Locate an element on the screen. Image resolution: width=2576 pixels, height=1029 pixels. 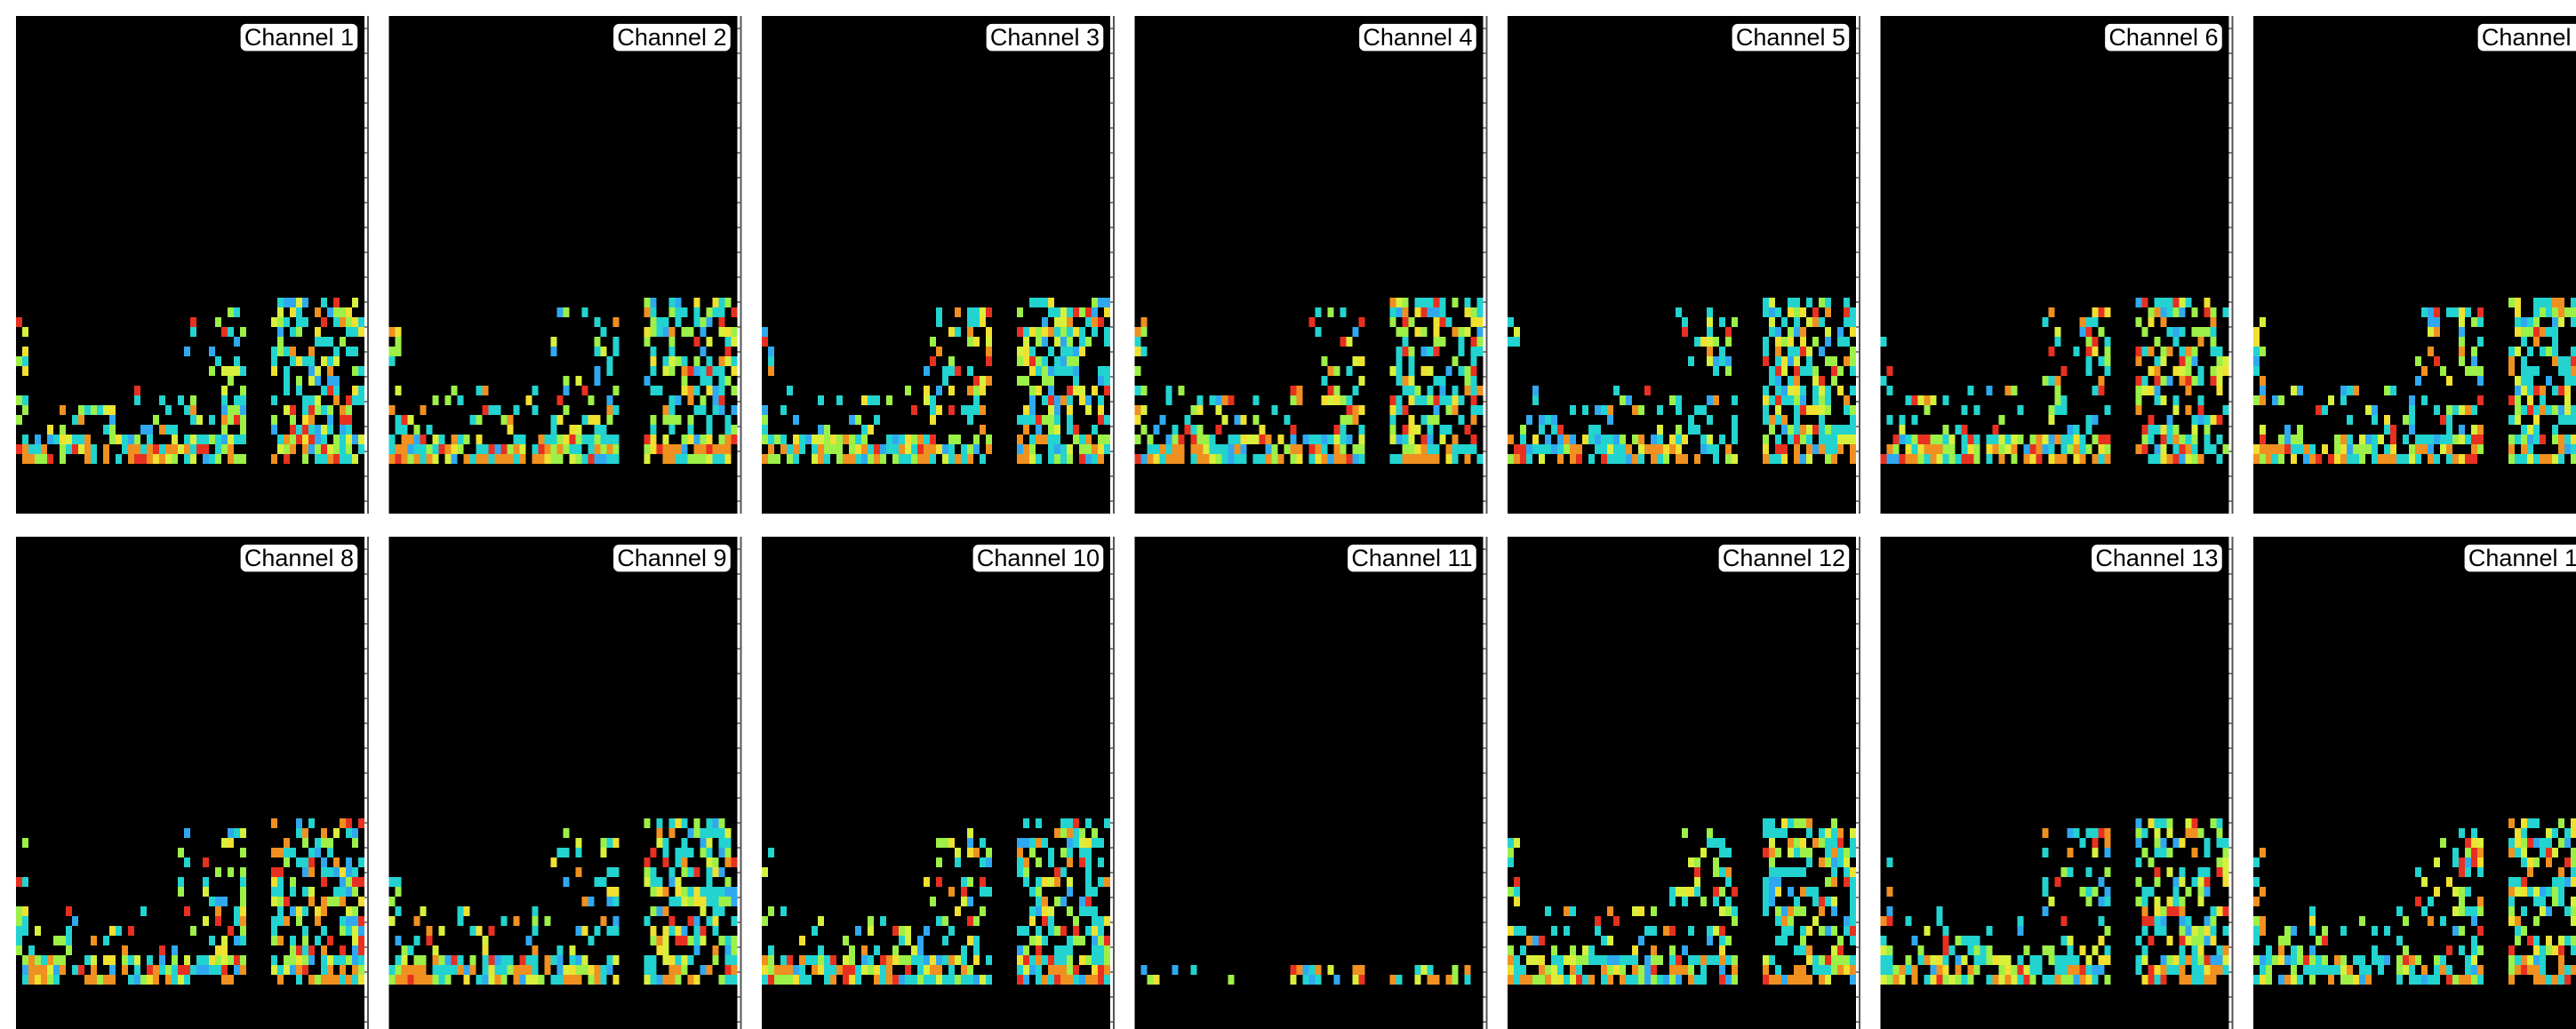
channel-title: Channel 12 is located at coordinates (1784, 558).